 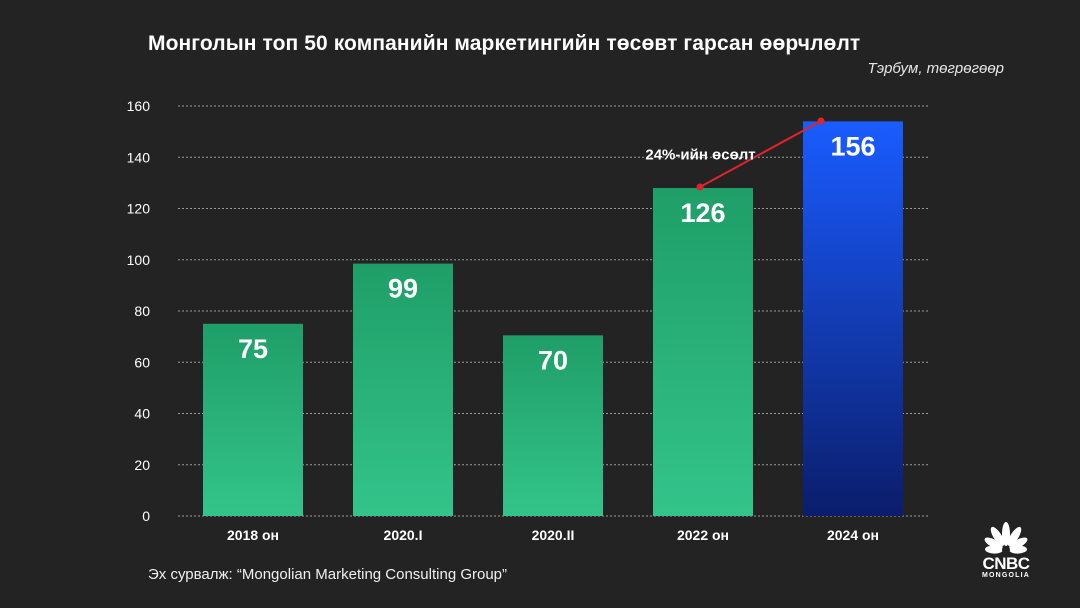 What do you see at coordinates (700, 154) in the screenshot?
I see `growth-annotation-text: 24%-ийн өсөлт` at bounding box center [700, 154].